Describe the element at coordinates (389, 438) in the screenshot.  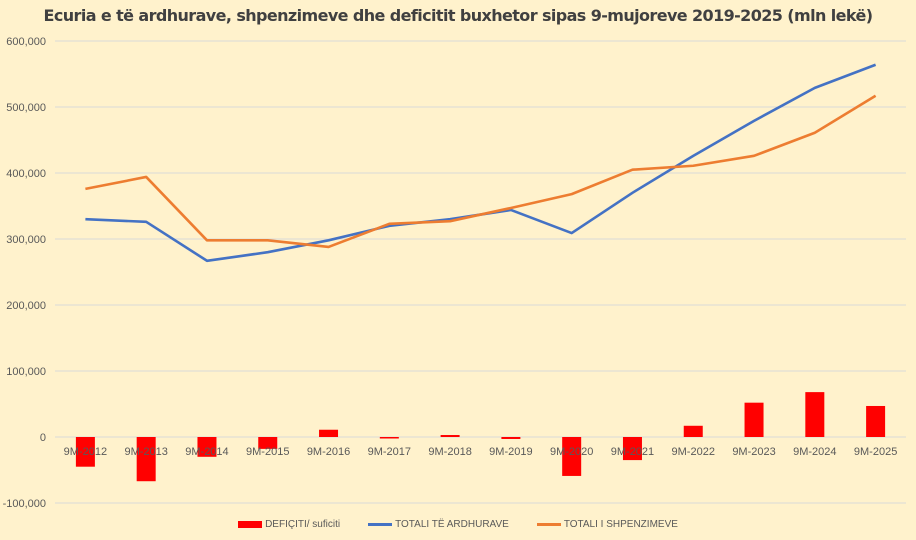
I see `bar-9M-2017` at that location.